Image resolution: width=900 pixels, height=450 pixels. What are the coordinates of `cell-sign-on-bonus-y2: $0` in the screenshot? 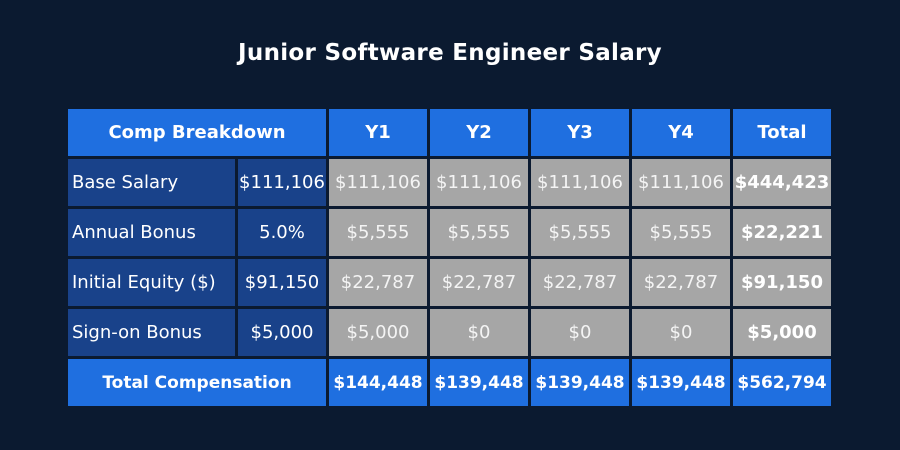 It's located at (479, 332).